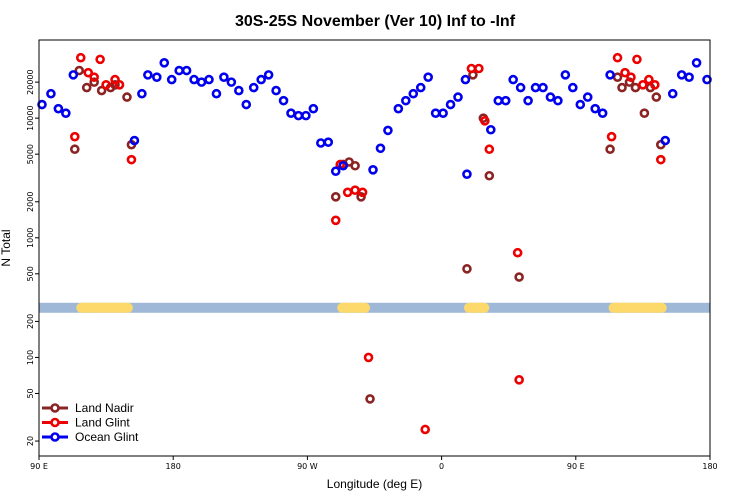  What do you see at coordinates (30, 117) in the screenshot?
I see `y-tick-label: 10000` at bounding box center [30, 117].